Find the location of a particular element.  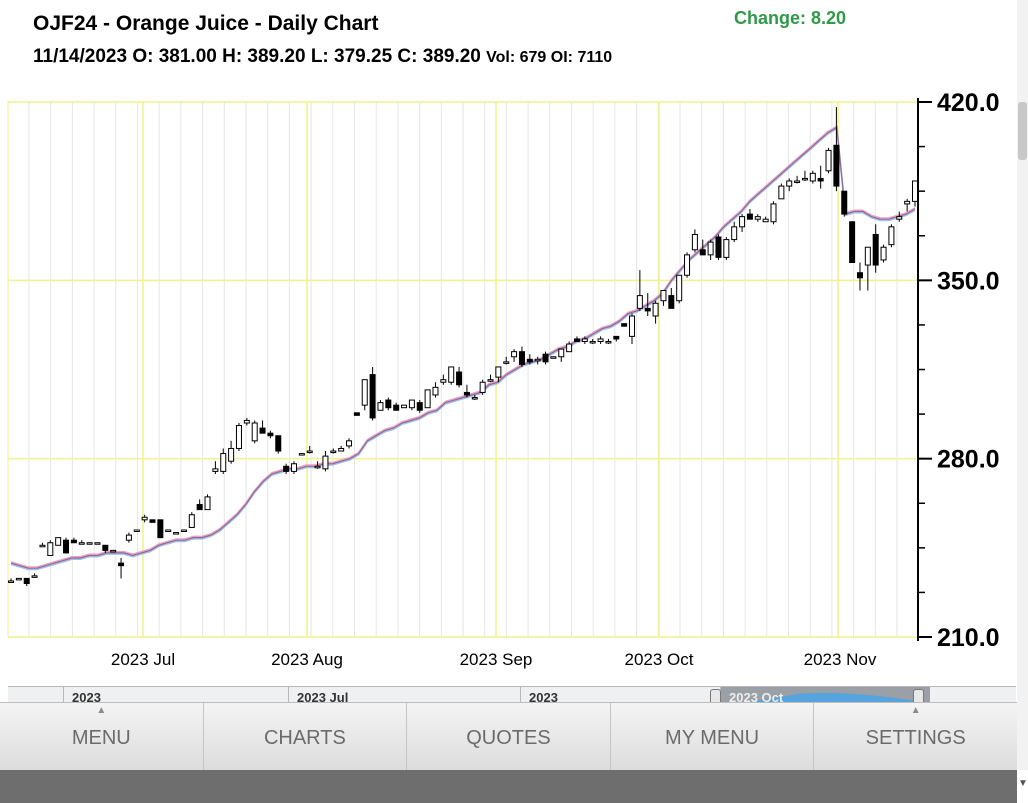

vol-oi: Vol: 679 OI: 7110 is located at coordinates (549, 57).